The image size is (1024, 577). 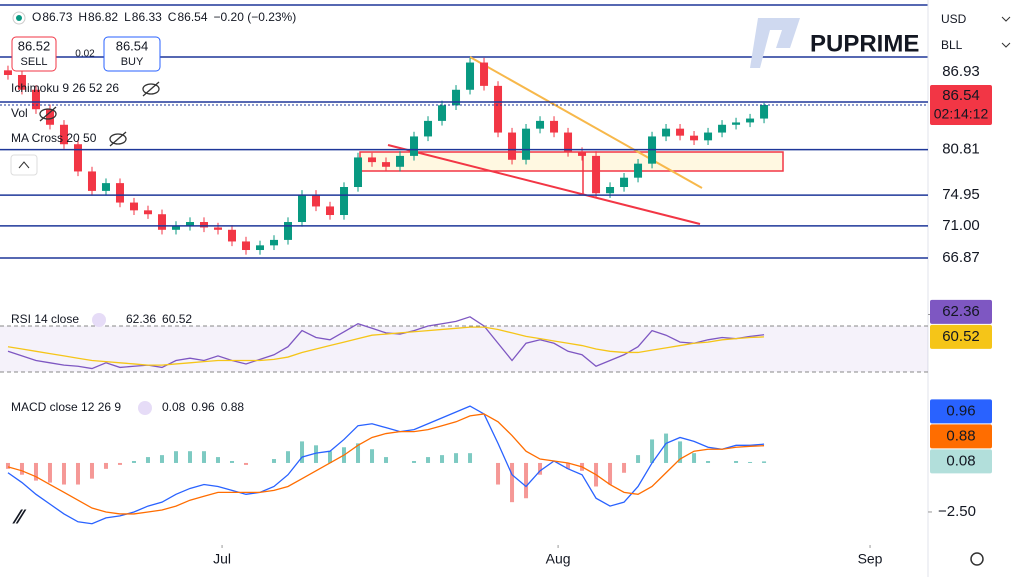 What do you see at coordinates (957, 511) in the screenshot?
I see `y-tick-label: −2.50` at bounding box center [957, 511].